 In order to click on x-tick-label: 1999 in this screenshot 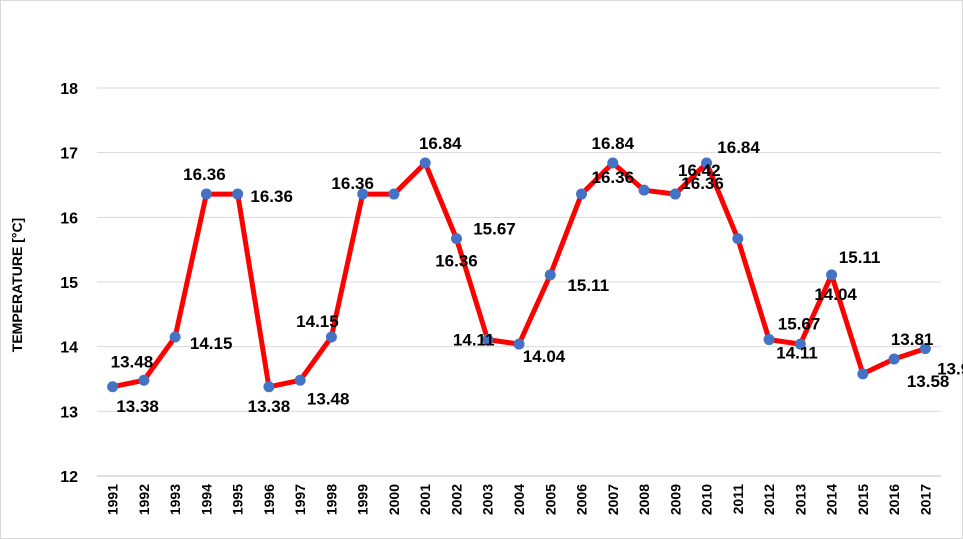, I will do `click(363, 499)`.